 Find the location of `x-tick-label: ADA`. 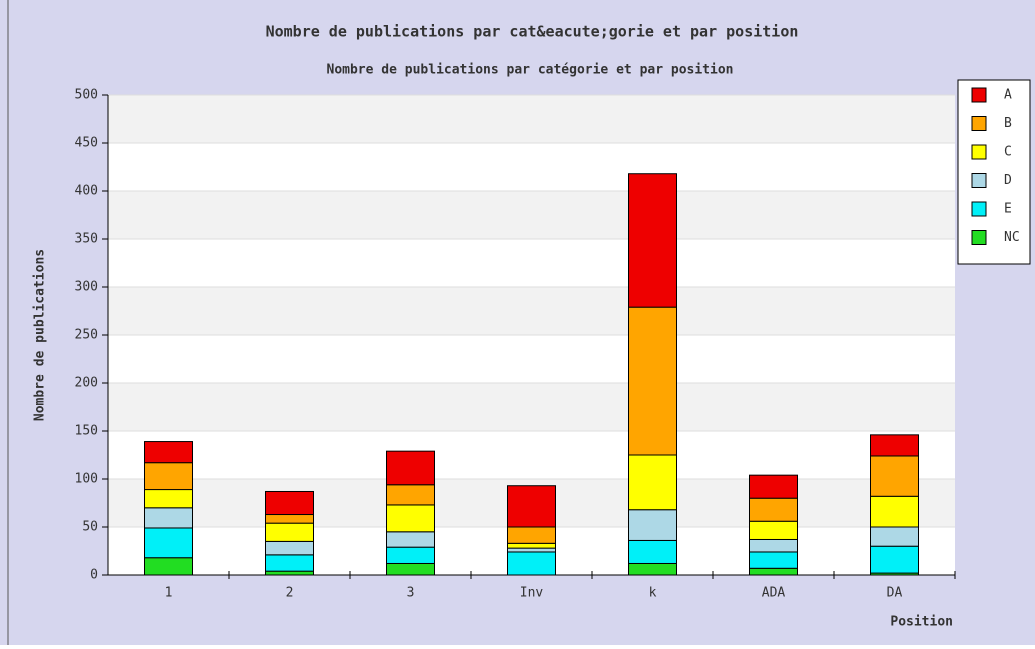

x-tick-label: ADA is located at coordinates (774, 593).